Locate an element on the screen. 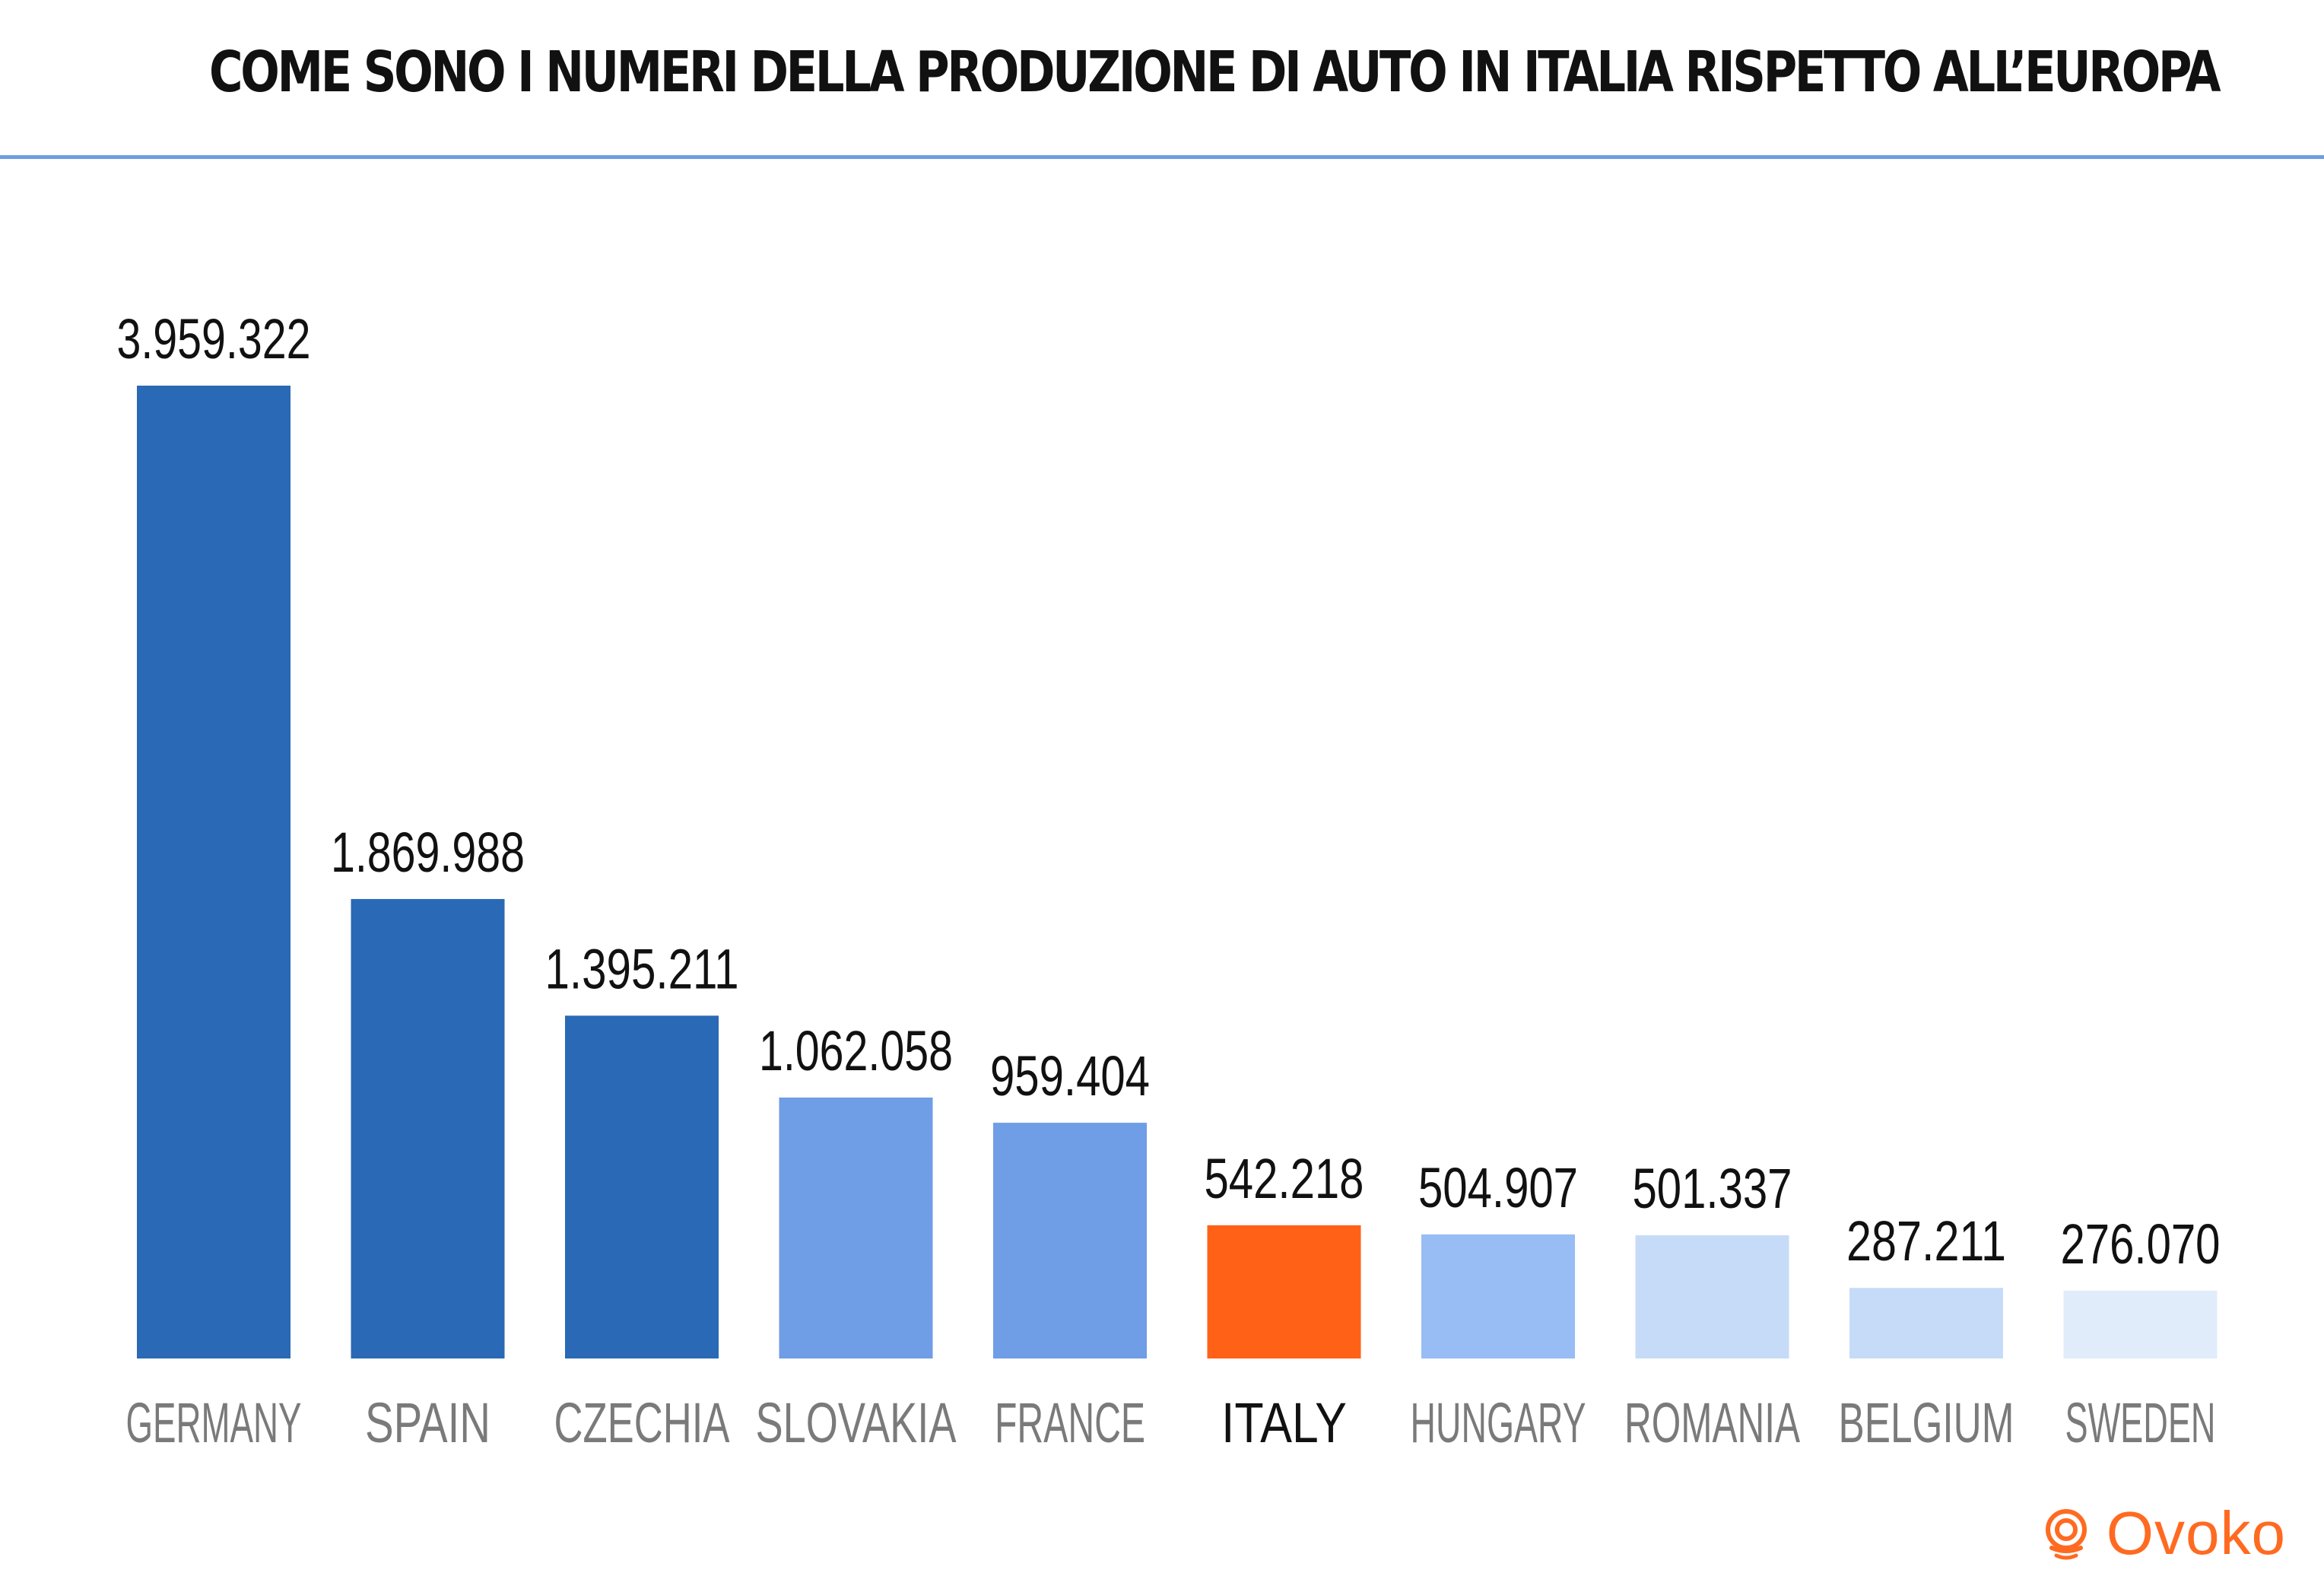 This screenshot has width=2324, height=1592. category-label-spain: SPAIN is located at coordinates (428, 1422).